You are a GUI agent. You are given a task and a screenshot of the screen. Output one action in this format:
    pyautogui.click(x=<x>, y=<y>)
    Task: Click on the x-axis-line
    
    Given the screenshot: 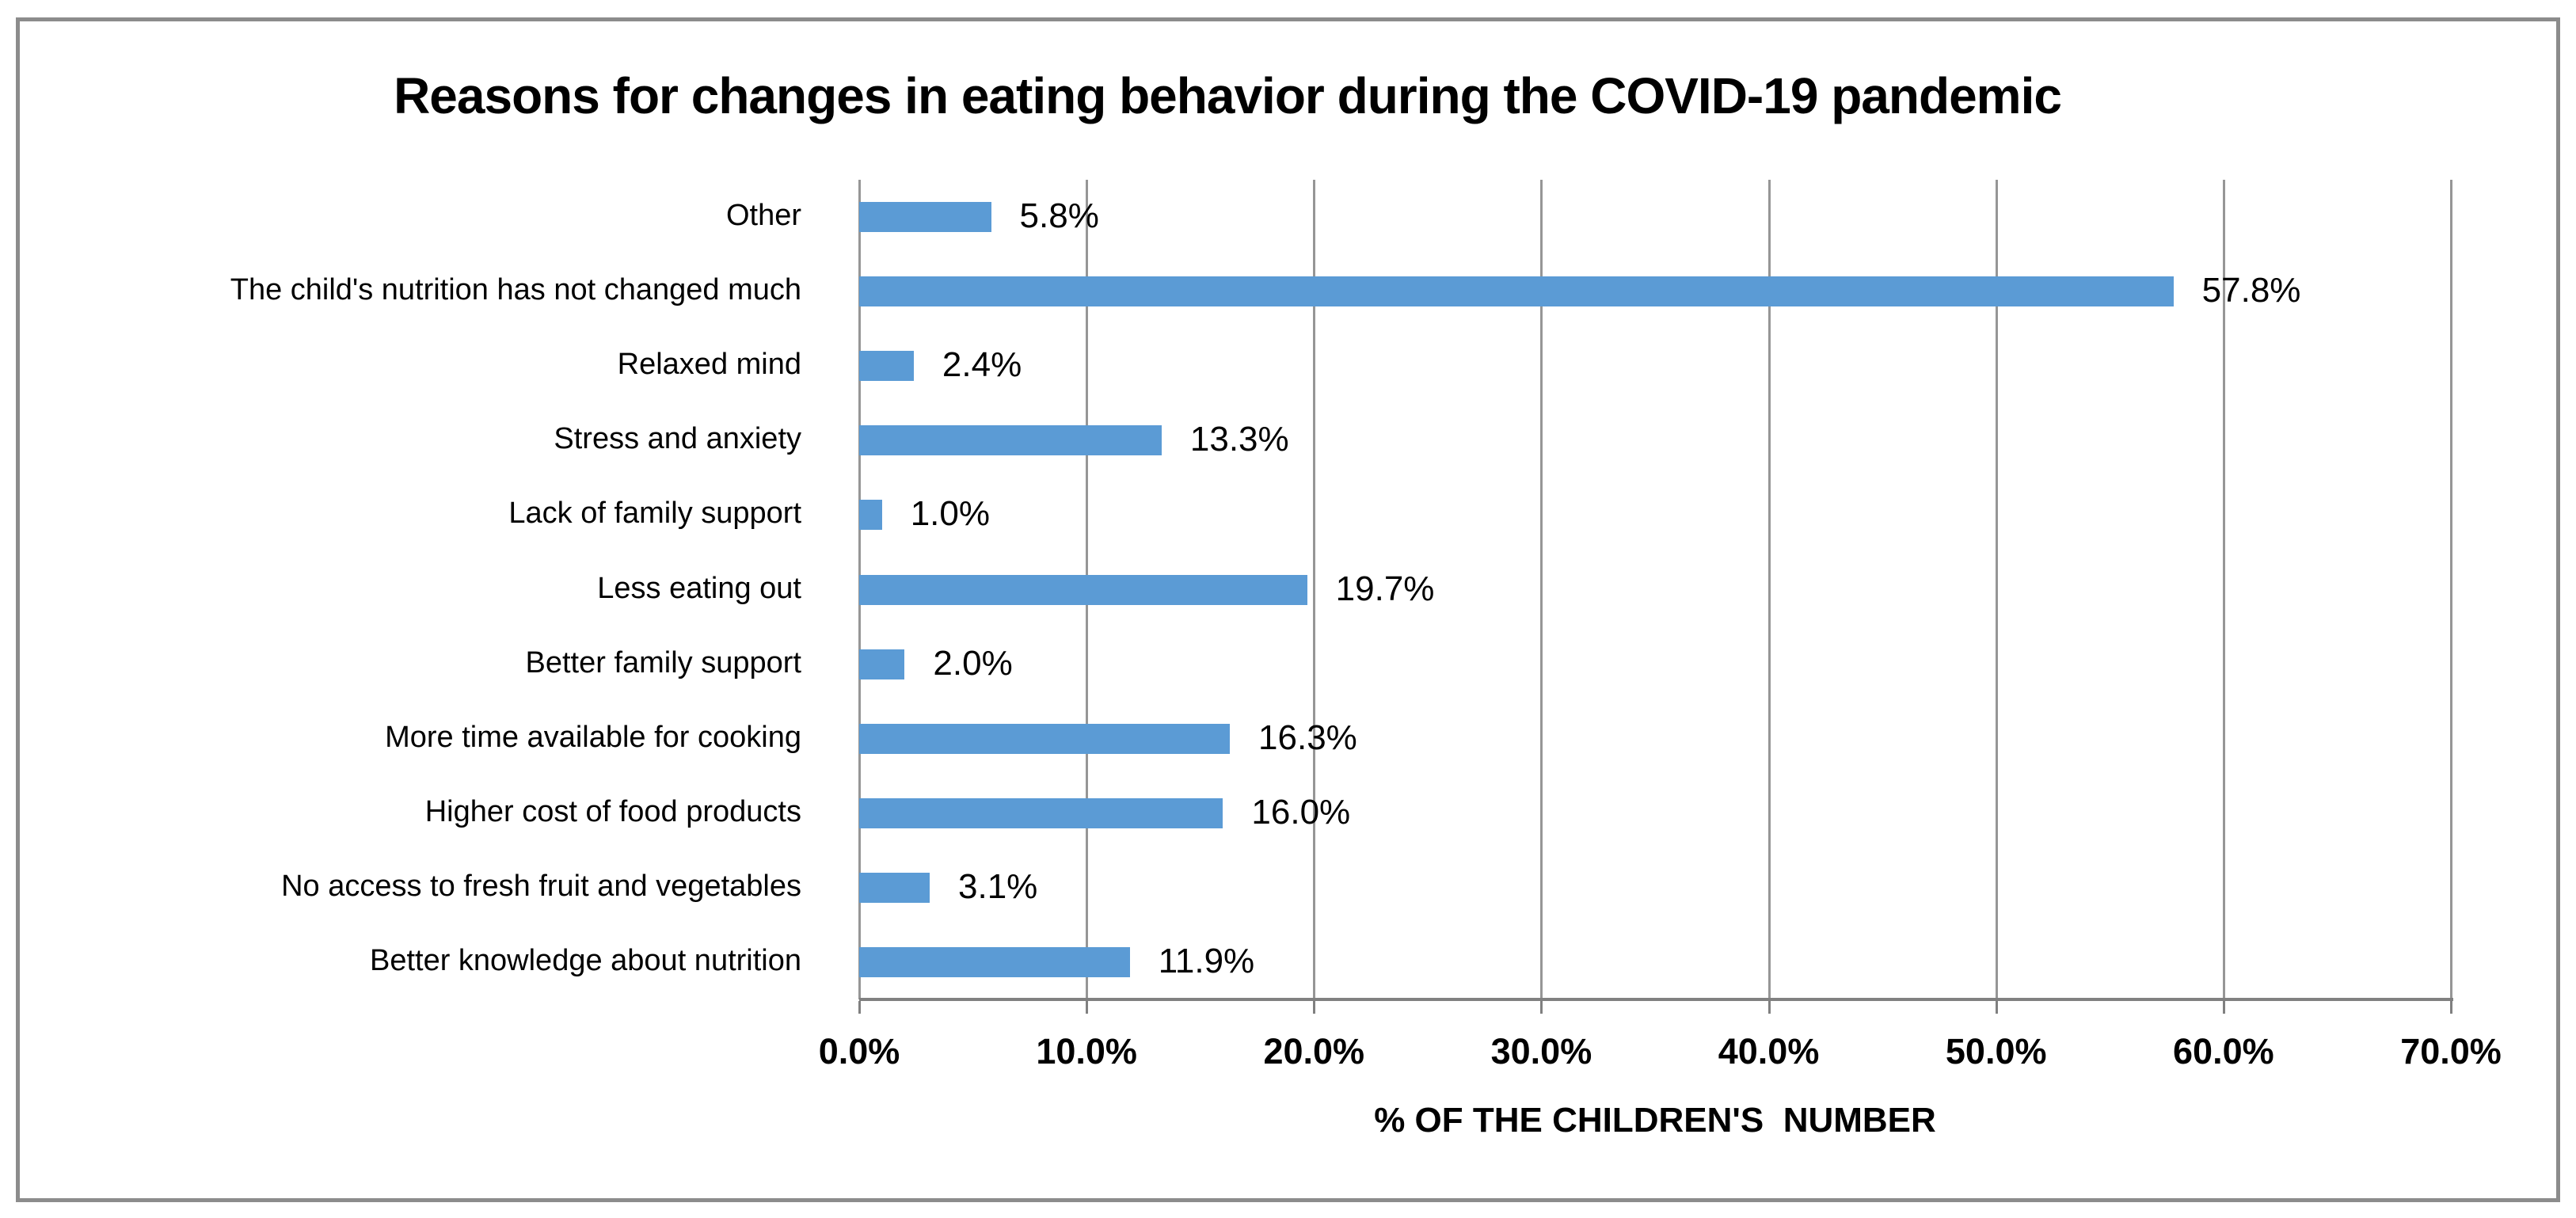 What is the action you would take?
    pyautogui.click(x=1656, y=999)
    